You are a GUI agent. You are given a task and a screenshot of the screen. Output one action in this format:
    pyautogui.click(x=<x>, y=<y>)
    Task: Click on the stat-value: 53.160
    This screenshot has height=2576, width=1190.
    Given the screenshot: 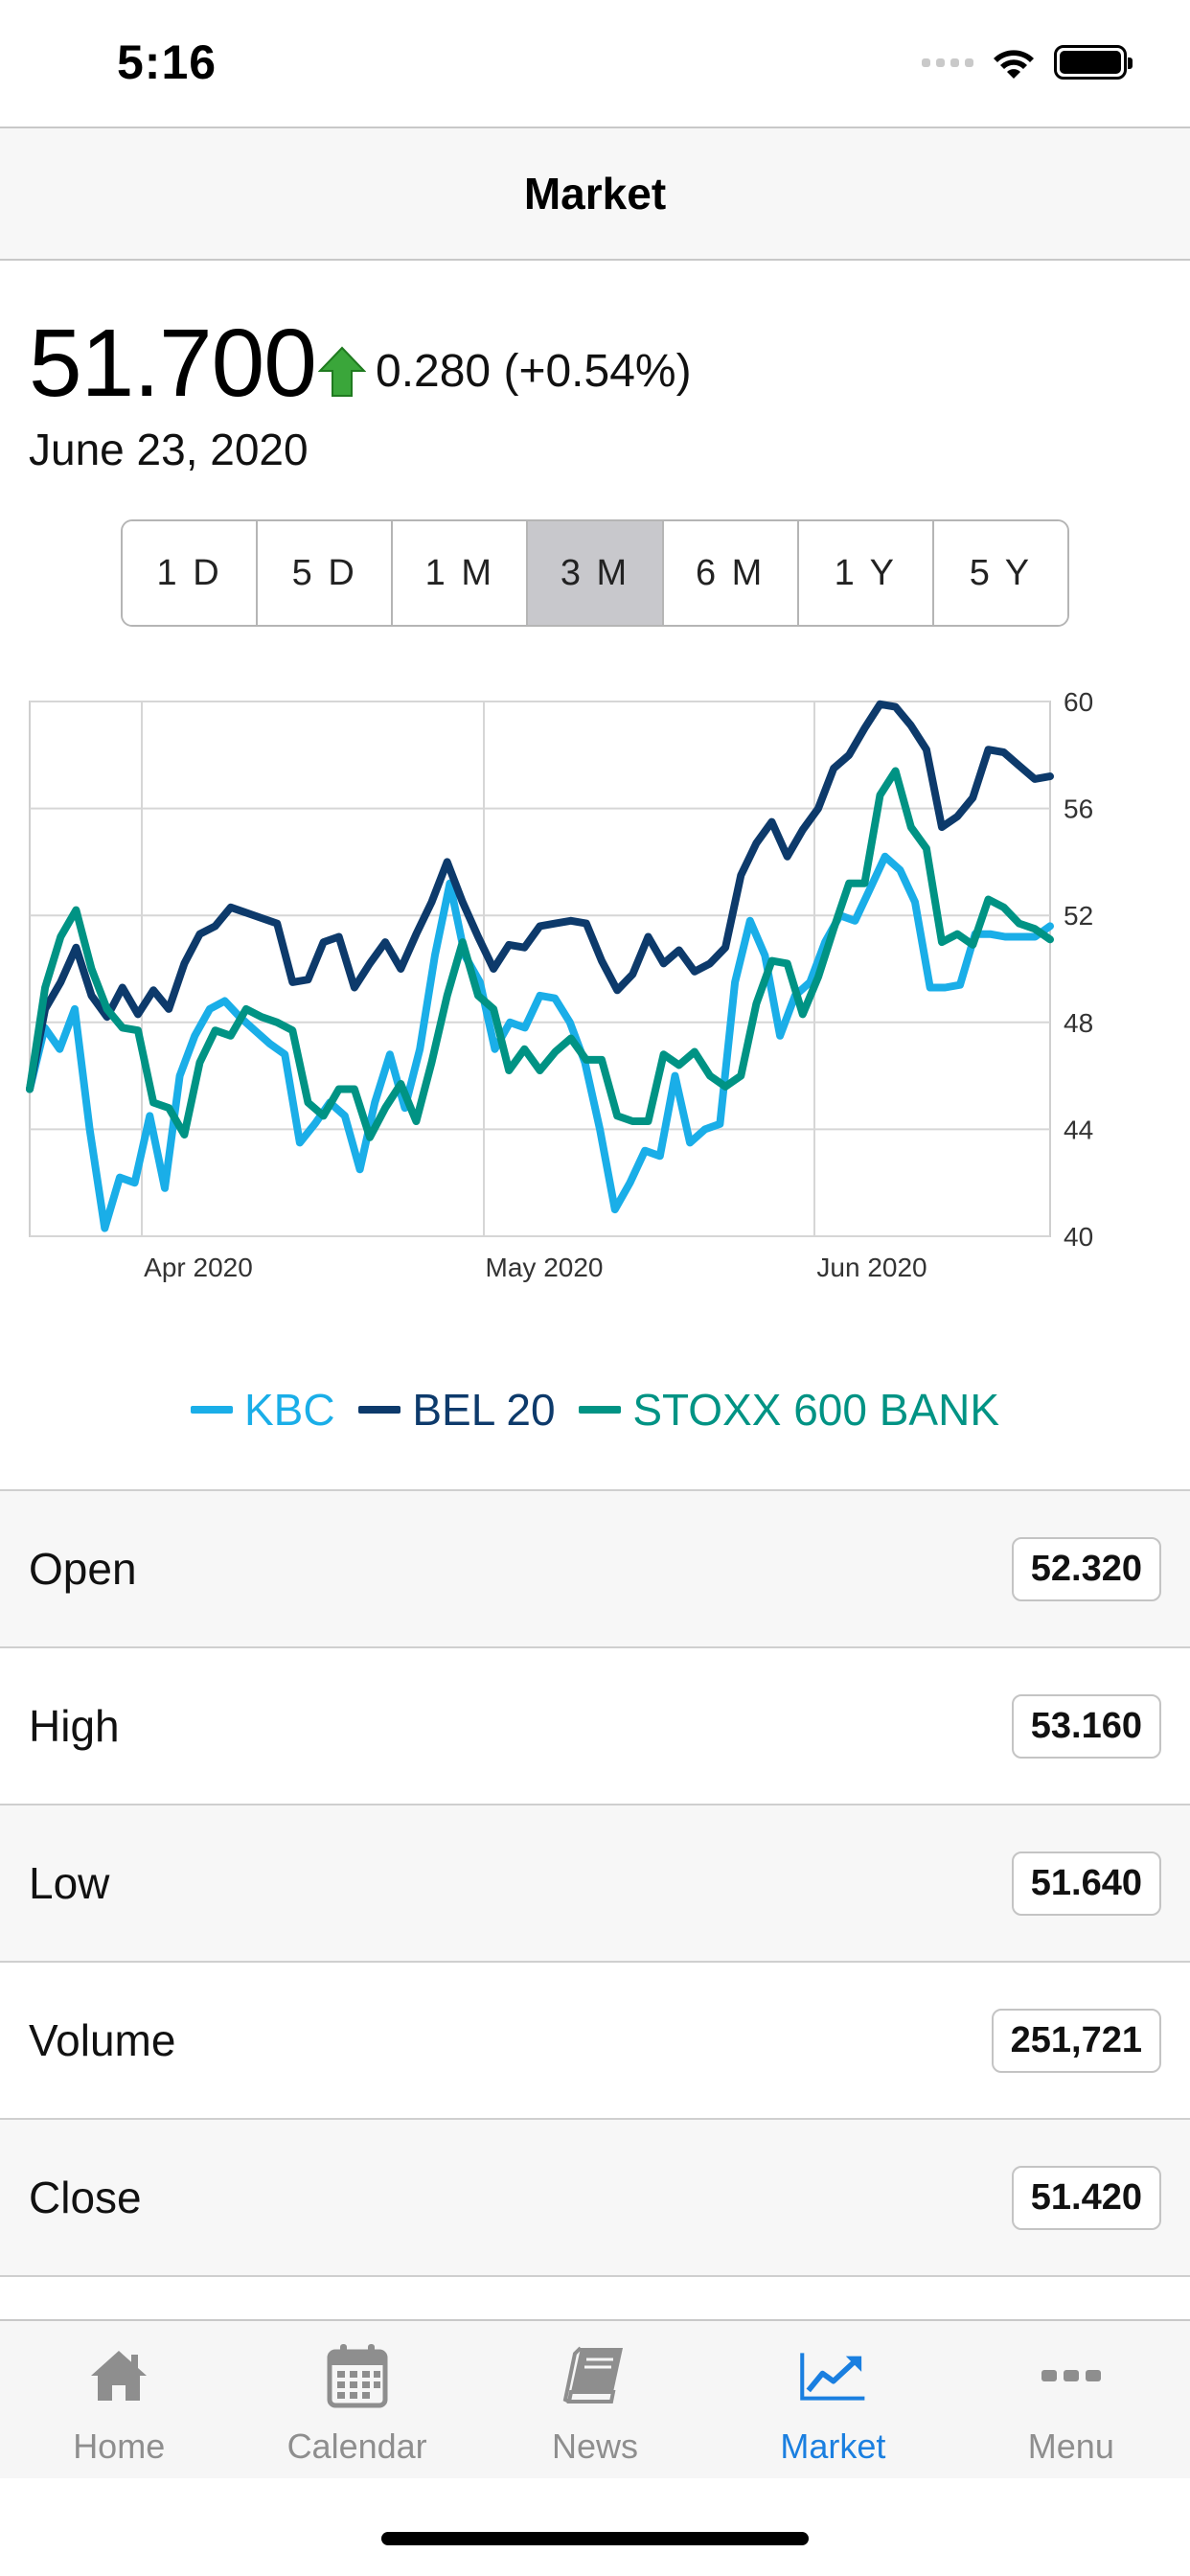 What is the action you would take?
    pyautogui.click(x=1086, y=1726)
    